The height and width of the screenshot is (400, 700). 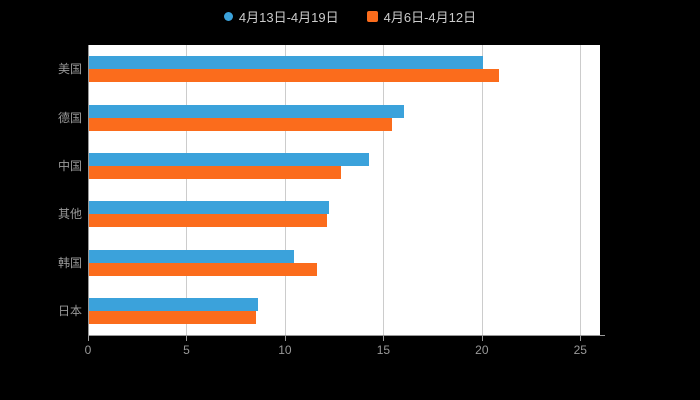 What do you see at coordinates (350, 16) in the screenshot?
I see `chart-legend: 4月13日-4月19日 4月6日-4月12日` at bounding box center [350, 16].